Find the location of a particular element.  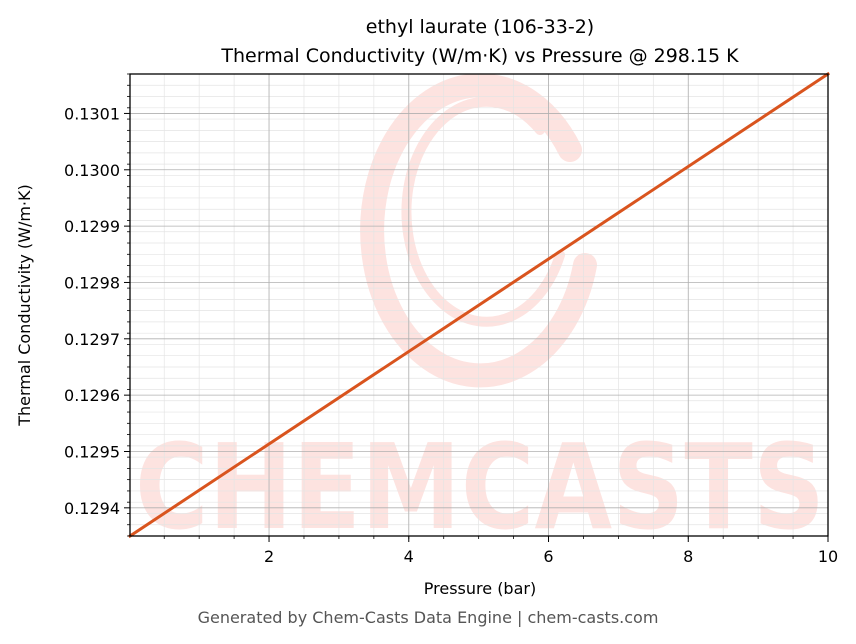

x-axis-label: Pressure (bar) is located at coordinates (480, 588).